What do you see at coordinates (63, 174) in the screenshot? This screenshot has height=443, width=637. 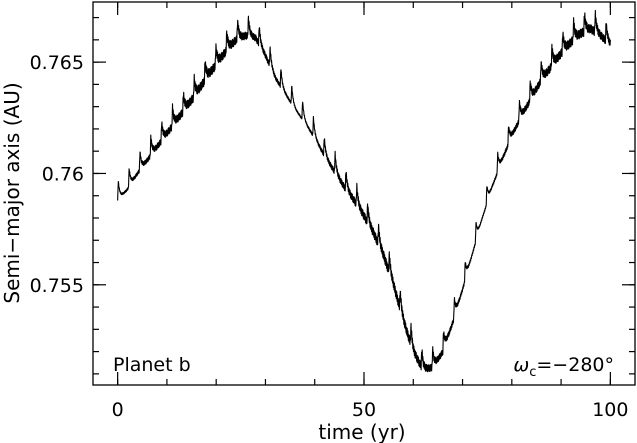 I see `y-tick-label: 0.76` at bounding box center [63, 174].